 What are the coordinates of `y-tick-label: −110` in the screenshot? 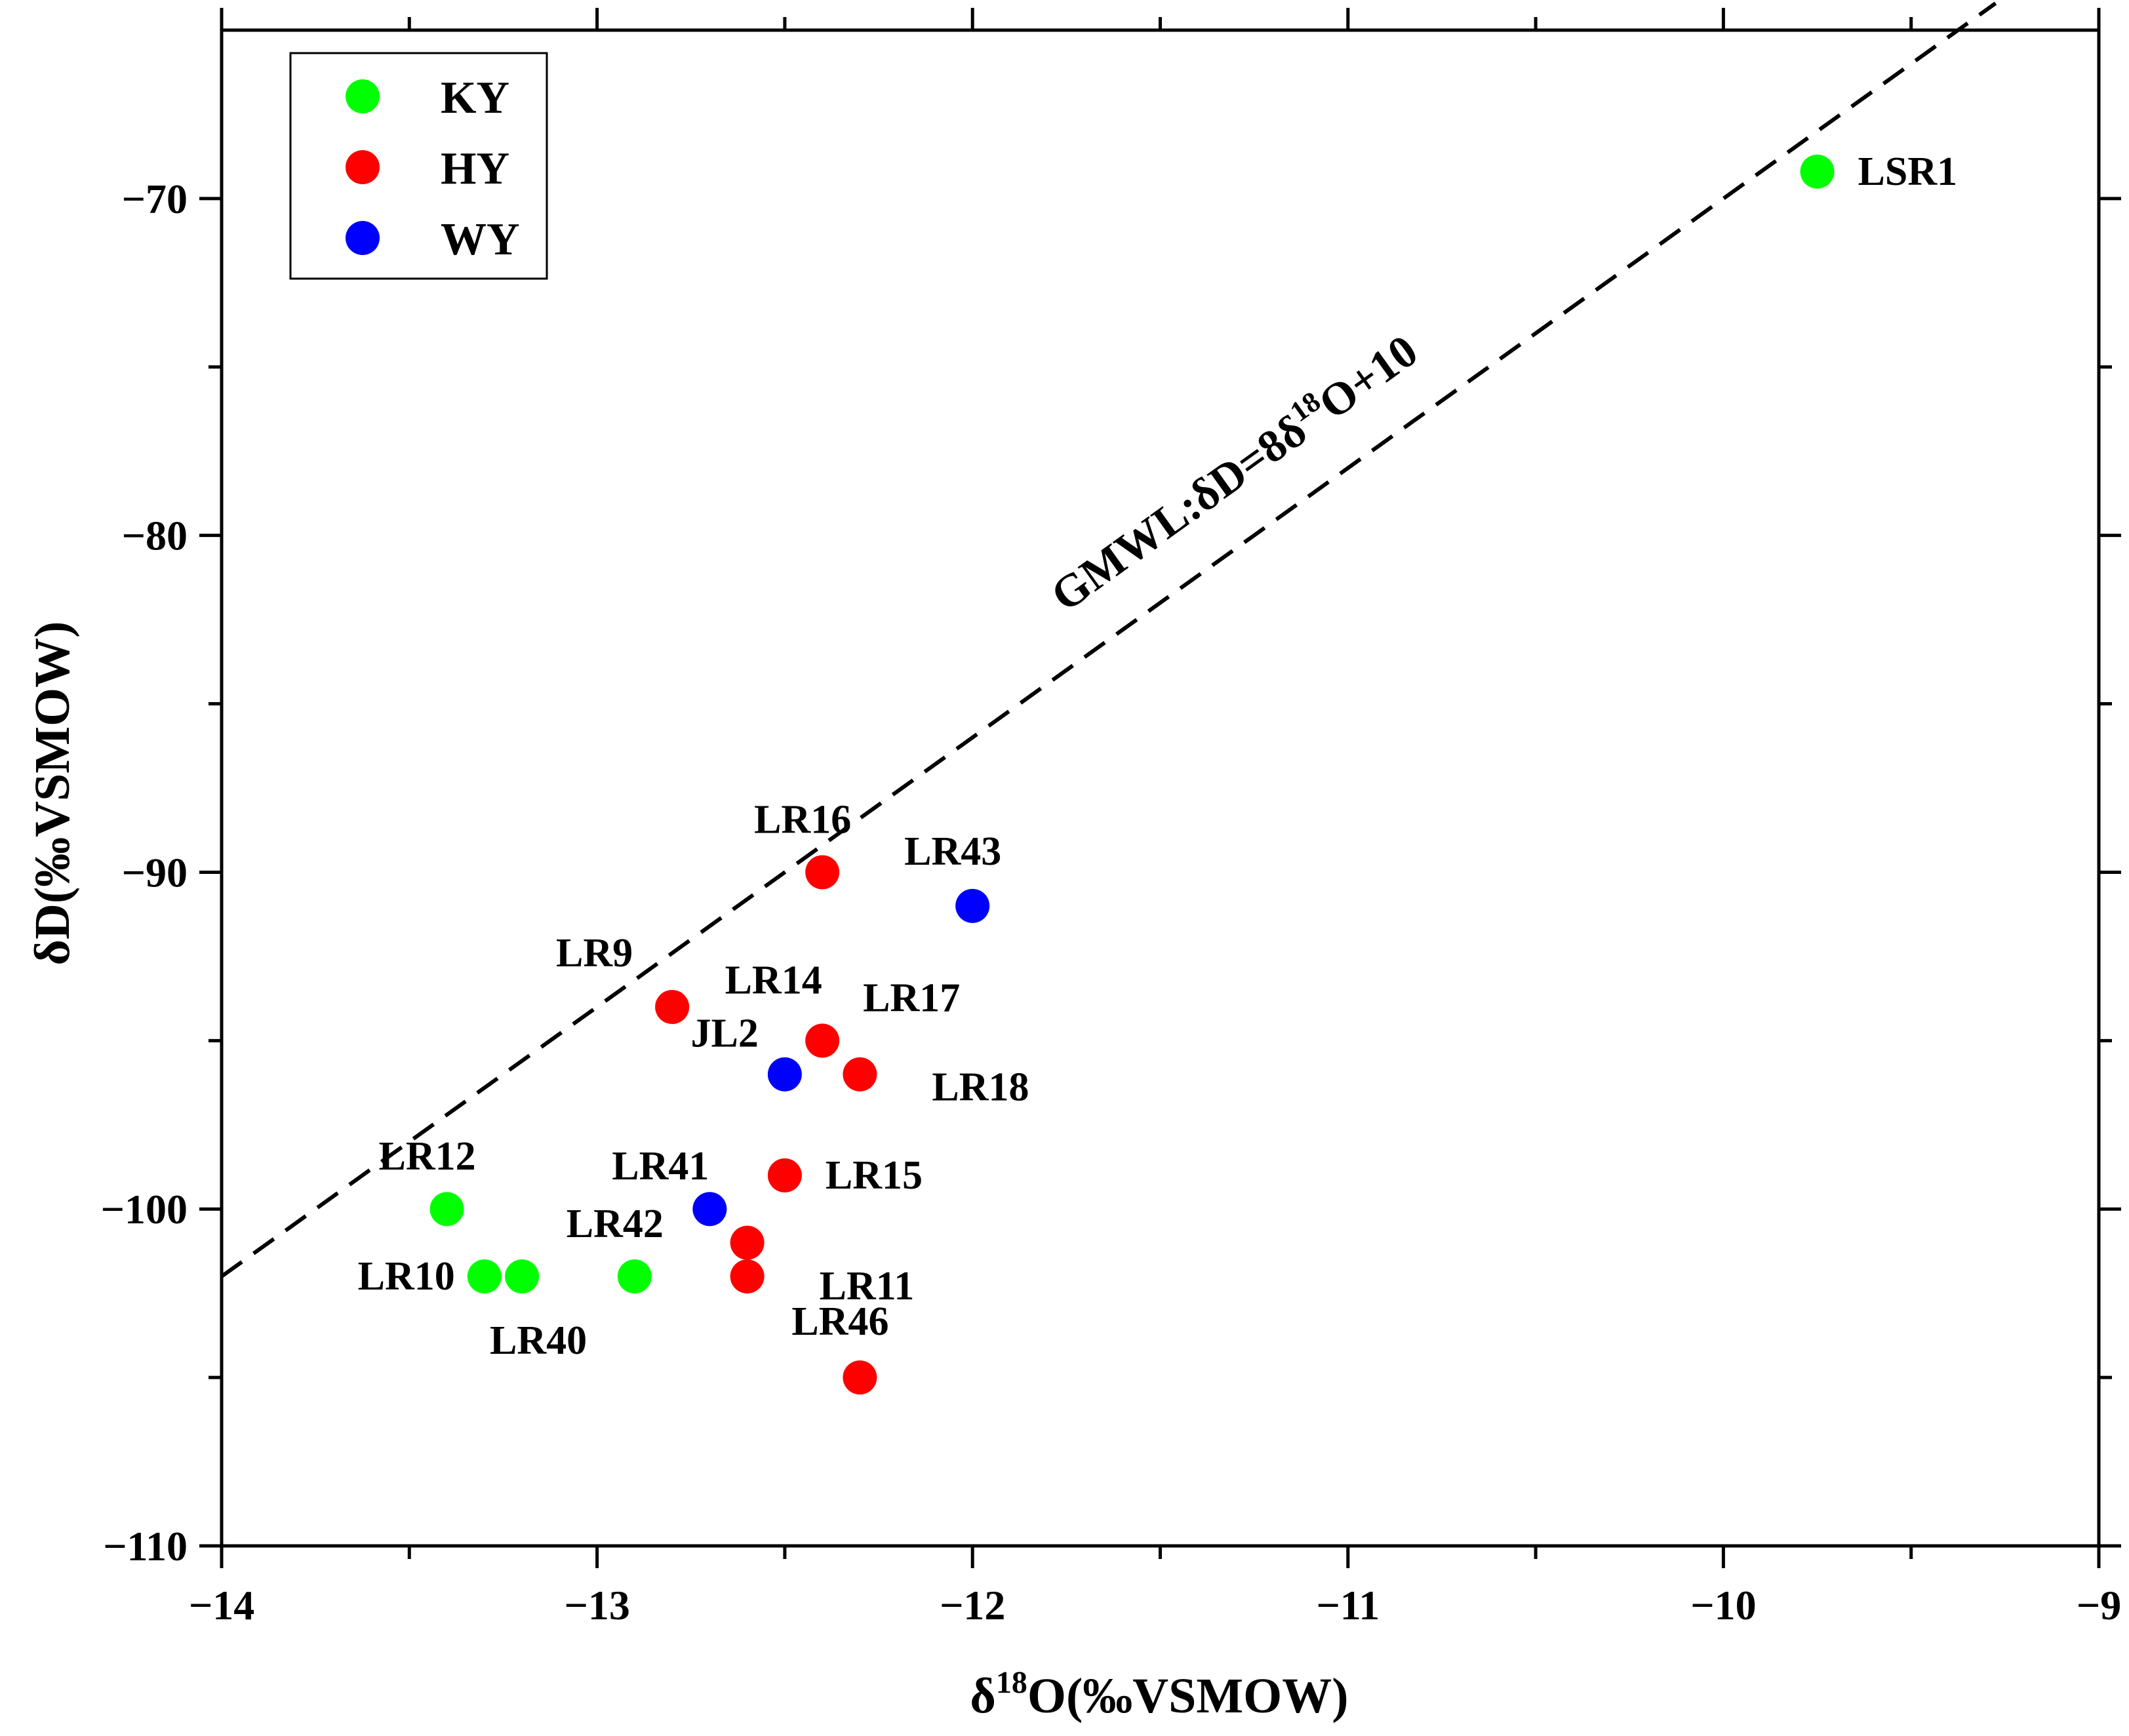 It's located at (145, 1546).